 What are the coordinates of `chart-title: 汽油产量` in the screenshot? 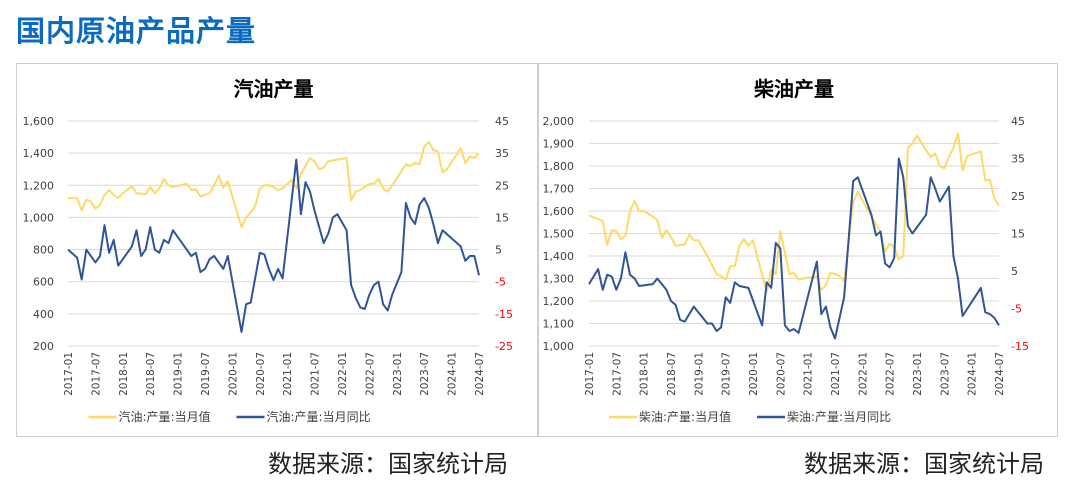 It's located at (274, 89).